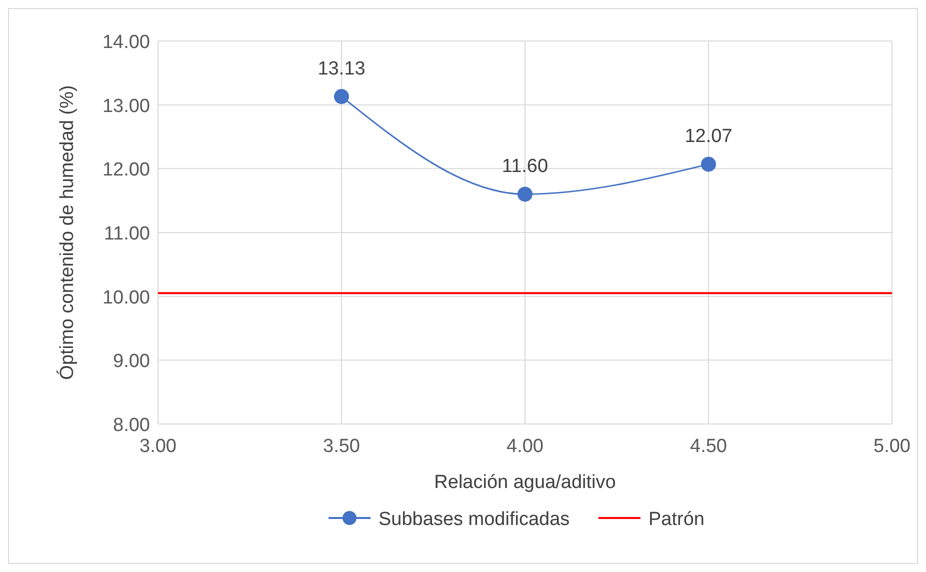 This screenshot has height=572, width=926. What do you see at coordinates (131, 361) in the screenshot?
I see `y-tick-label: 9.00` at bounding box center [131, 361].